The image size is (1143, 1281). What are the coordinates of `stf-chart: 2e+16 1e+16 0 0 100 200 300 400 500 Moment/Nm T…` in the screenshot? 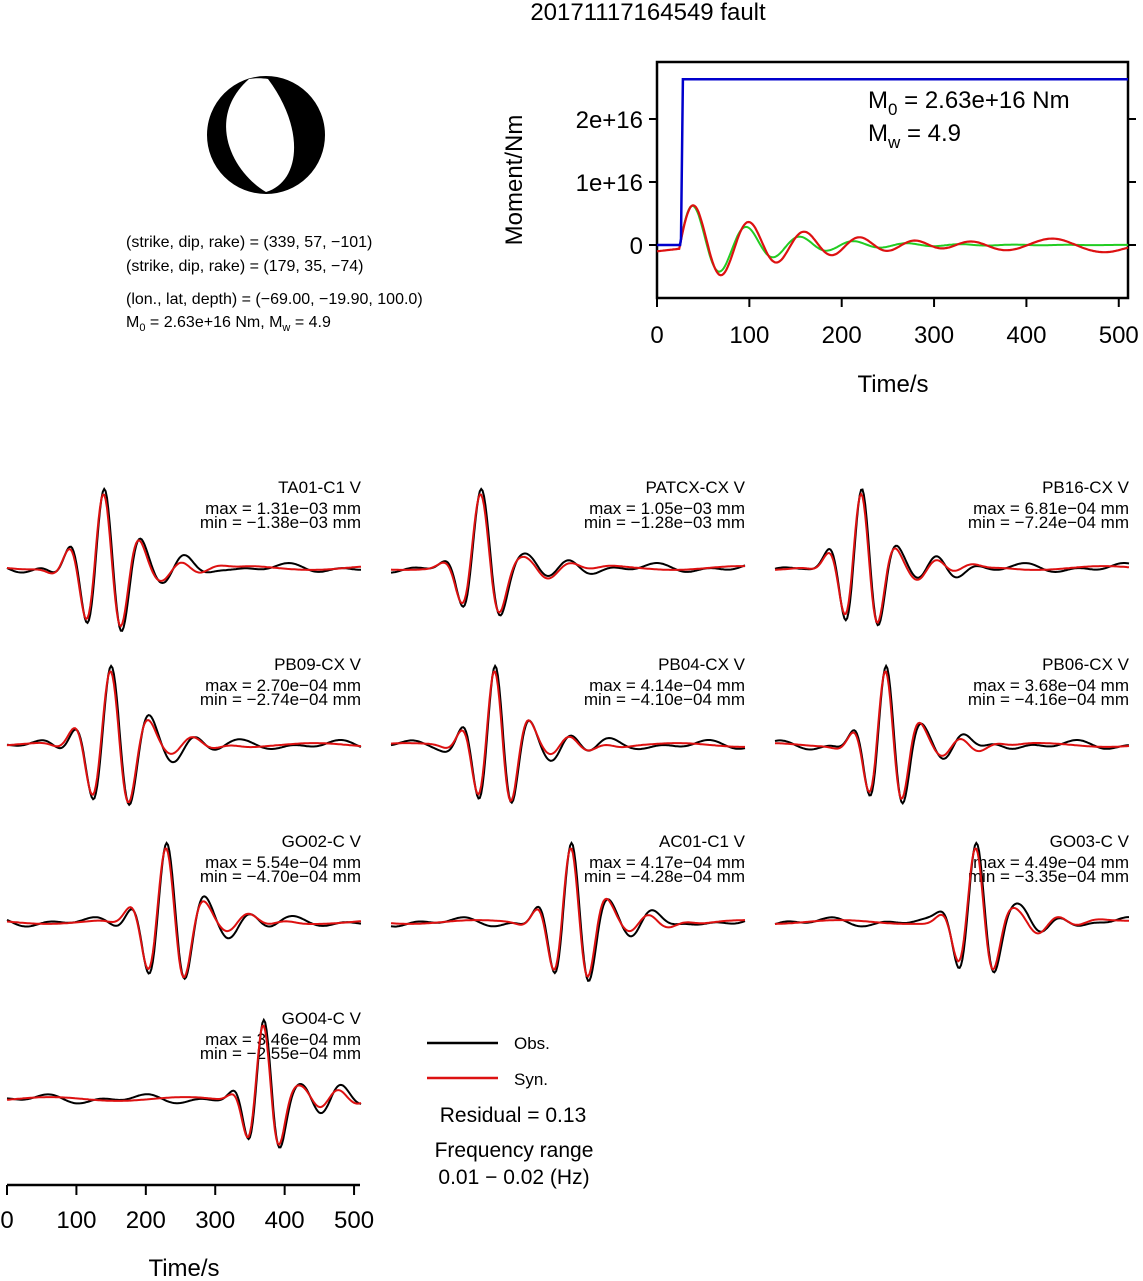 It's located at (820, 229).